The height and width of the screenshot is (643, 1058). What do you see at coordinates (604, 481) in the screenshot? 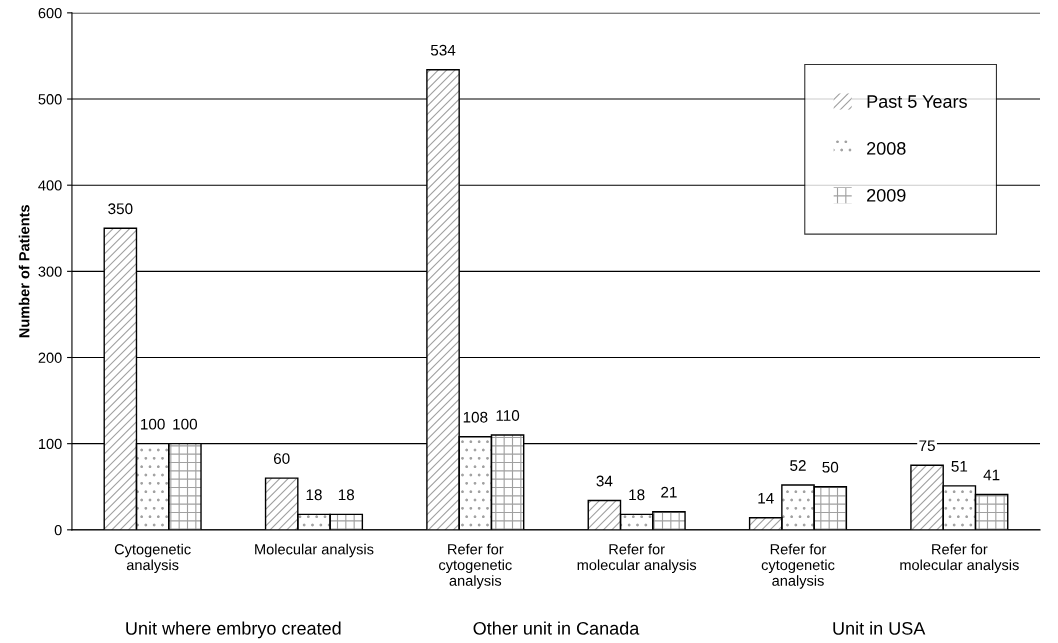
I see `data-label: 34` at bounding box center [604, 481].